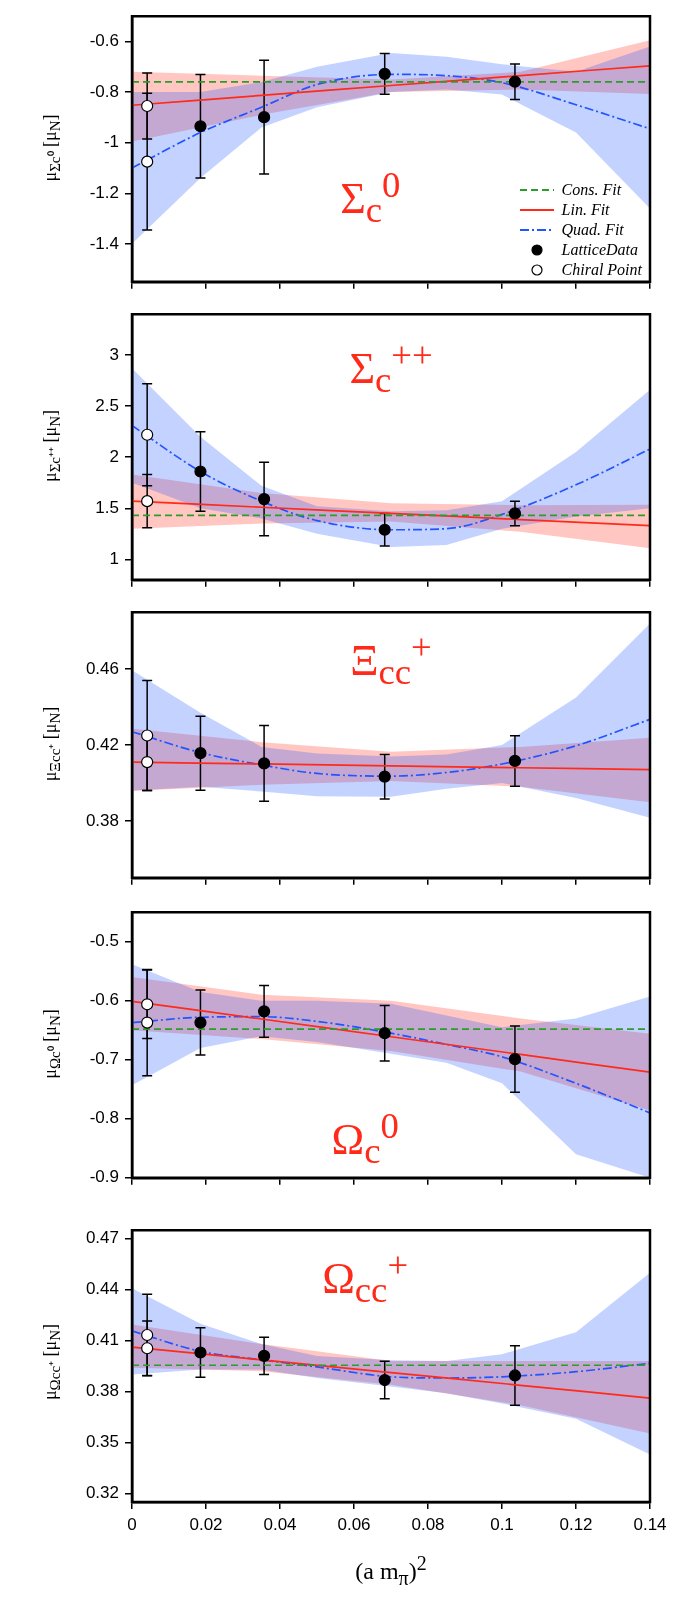 The width and height of the screenshot is (675, 1601). Describe the element at coordinates (132, 1524) in the screenshot. I see `x-tick-label: 0` at that location.